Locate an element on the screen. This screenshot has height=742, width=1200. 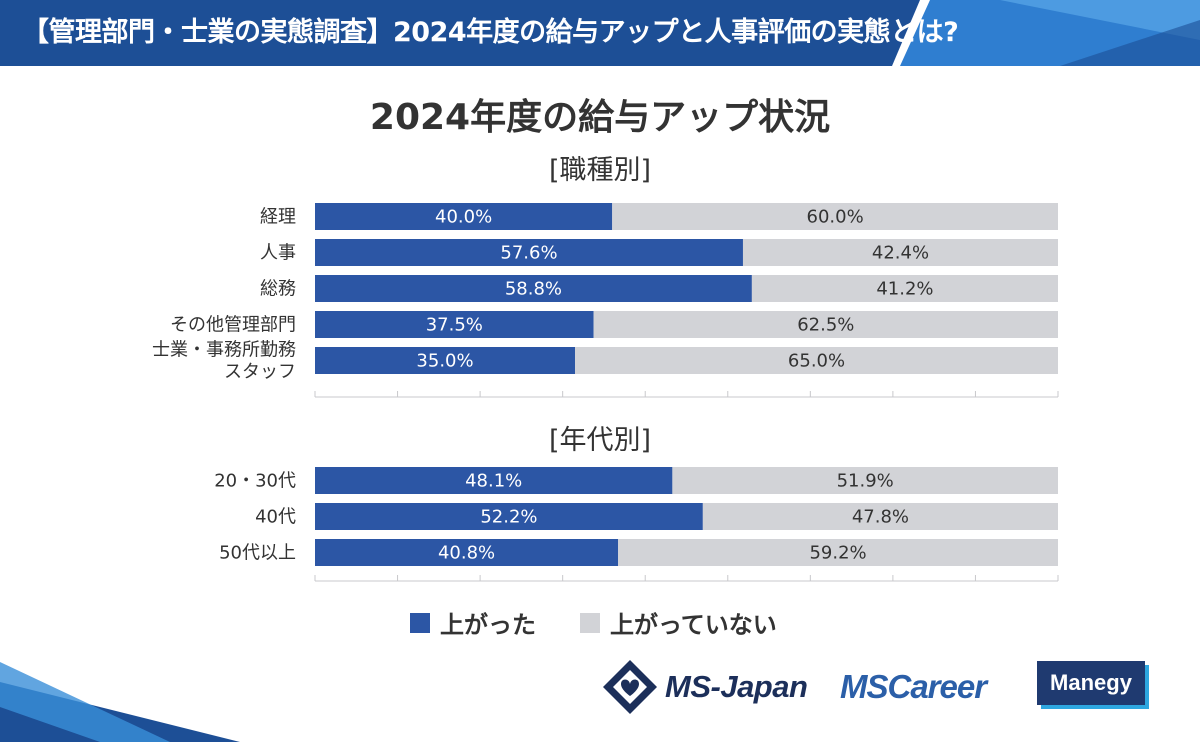
data-label-not-raised: 60.0% is located at coordinates (835, 217).